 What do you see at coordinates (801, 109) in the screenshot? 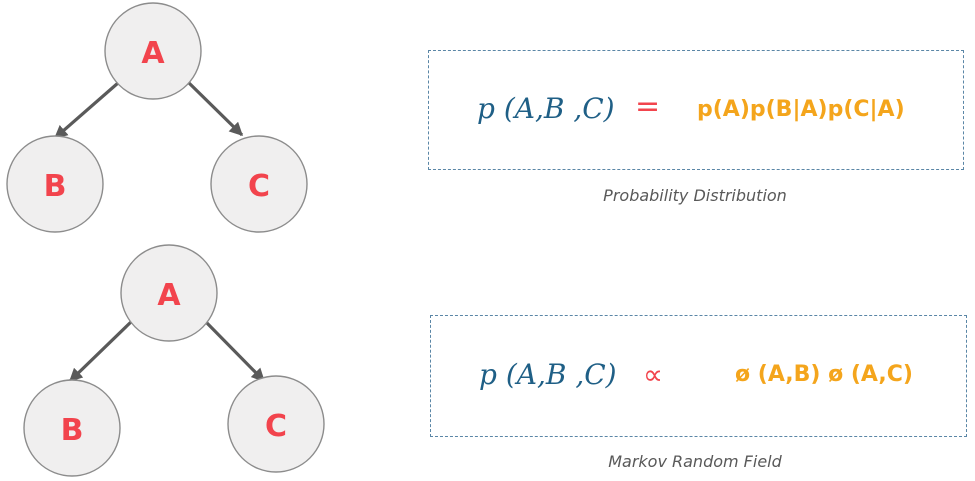
I see `factorization-rhs: p(A)p(B|A)p(C|A)` at bounding box center [801, 109].